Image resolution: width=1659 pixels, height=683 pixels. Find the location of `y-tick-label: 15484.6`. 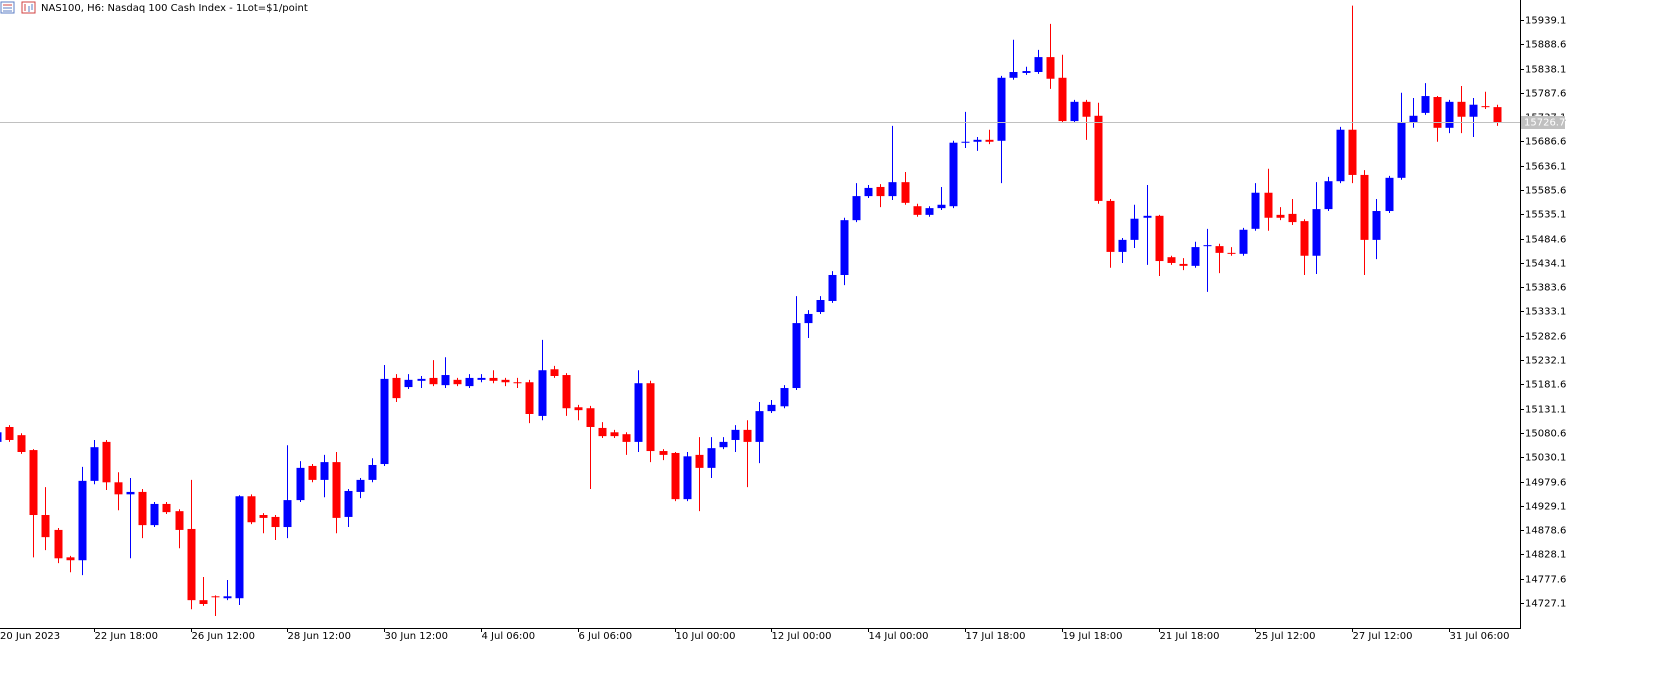

y-tick-label: 15484.6 is located at coordinates (1545, 240).